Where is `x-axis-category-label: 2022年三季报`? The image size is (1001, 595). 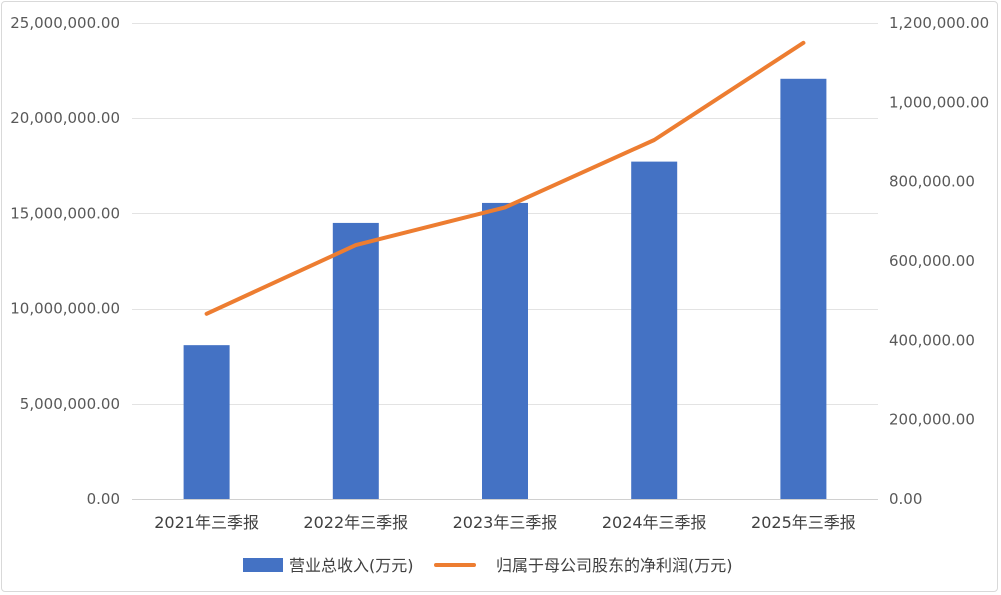 x-axis-category-label: 2022年三季报 is located at coordinates (355, 522).